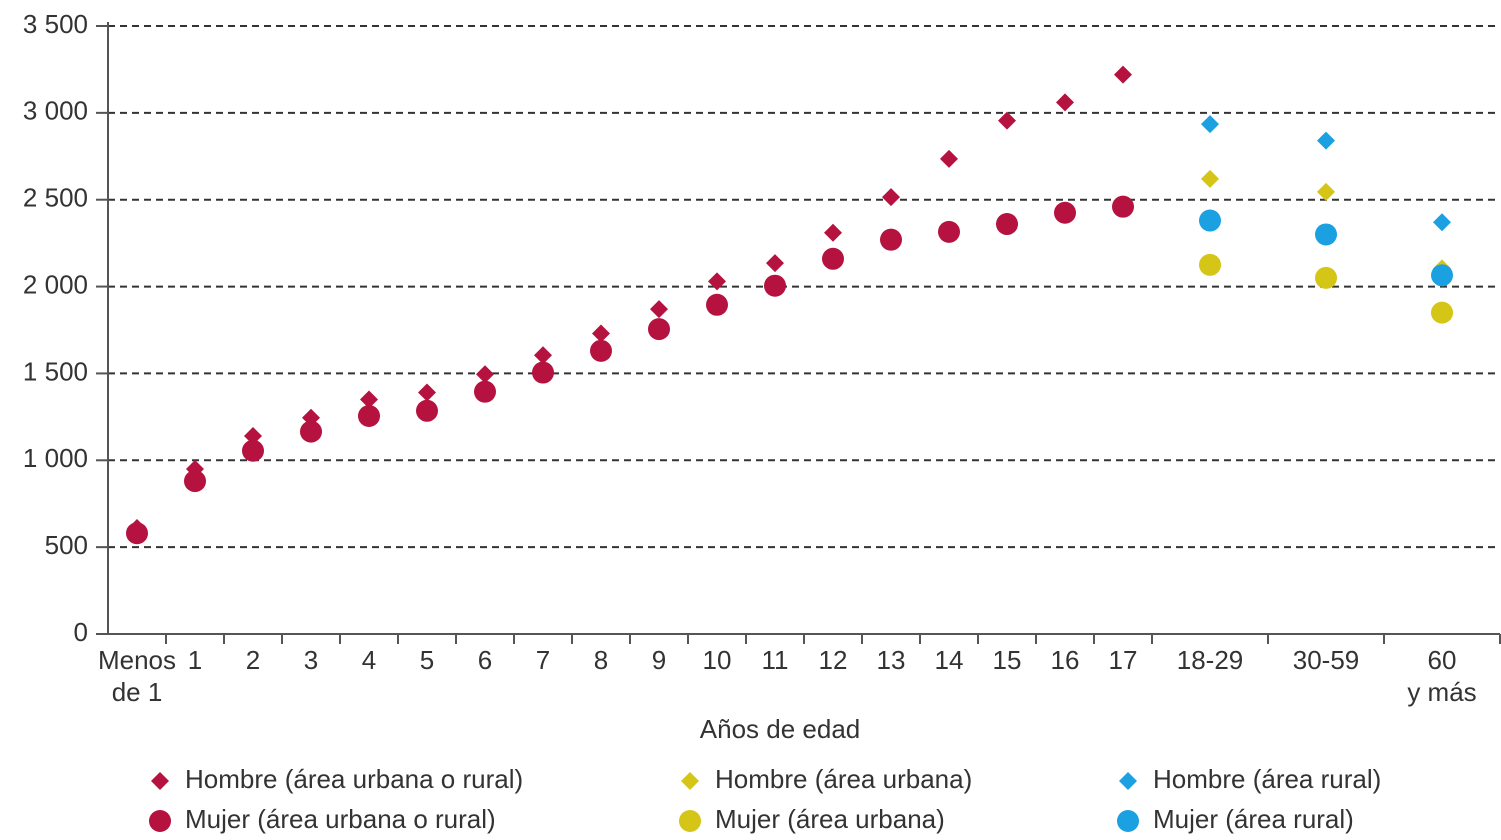 The image size is (1501, 840). What do you see at coordinates (311, 660) in the screenshot?
I see `x-tick-label: 3` at bounding box center [311, 660].